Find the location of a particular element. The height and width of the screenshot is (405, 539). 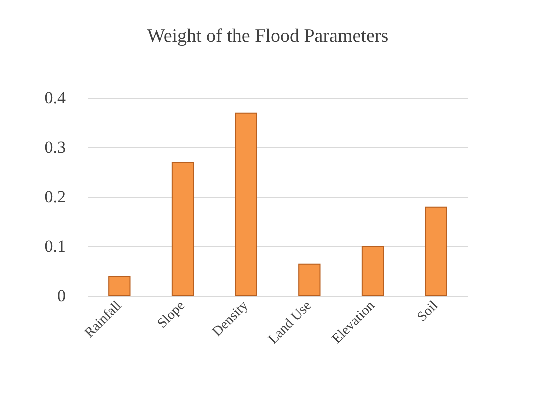

y-tick-label: 0 is located at coordinates (62, 296).